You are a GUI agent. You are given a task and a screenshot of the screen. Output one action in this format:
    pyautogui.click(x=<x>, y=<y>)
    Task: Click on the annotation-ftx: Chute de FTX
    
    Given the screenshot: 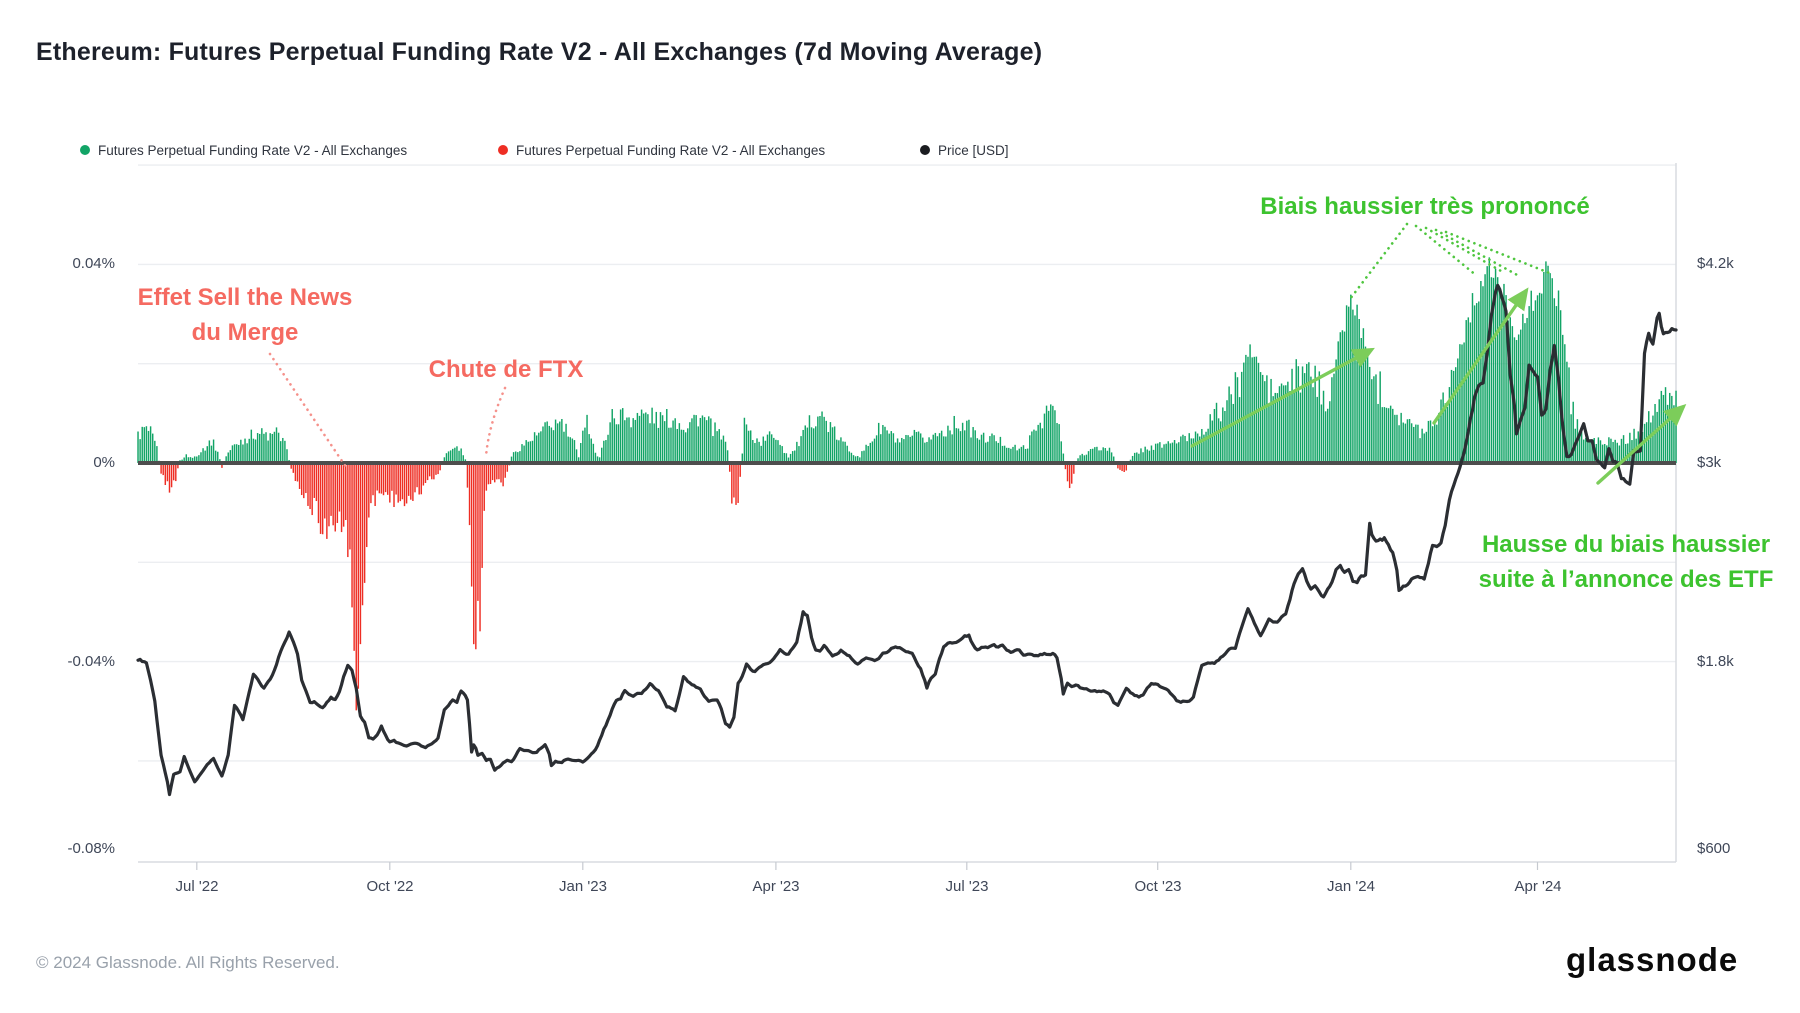 What is the action you would take?
    pyautogui.click(x=506, y=369)
    